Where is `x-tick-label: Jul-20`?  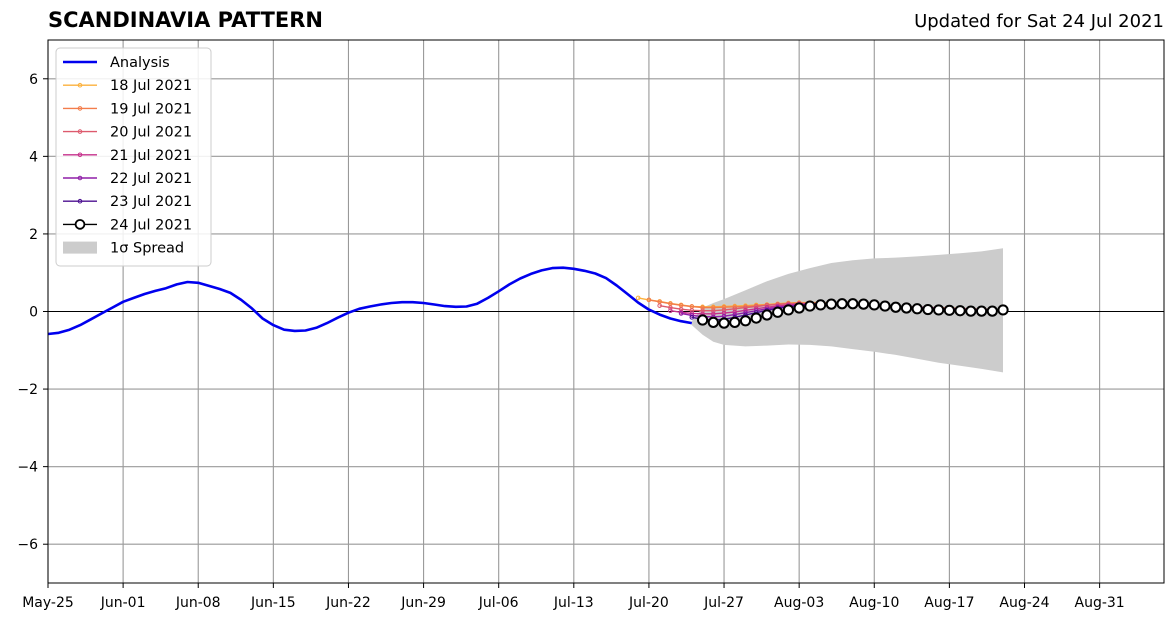
x-tick-label: Jul-20 is located at coordinates (648, 603).